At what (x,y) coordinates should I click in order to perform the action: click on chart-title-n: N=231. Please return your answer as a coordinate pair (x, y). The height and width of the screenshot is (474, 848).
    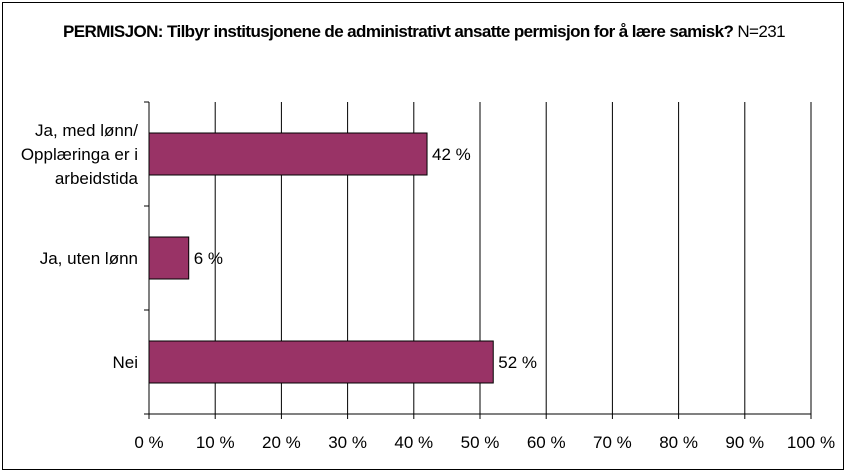
    Looking at the image, I should click on (761, 31).